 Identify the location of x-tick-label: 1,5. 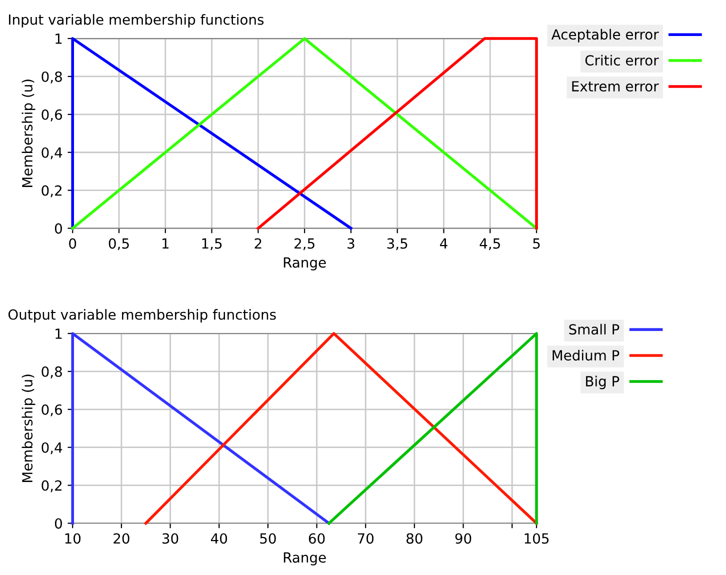
(212, 244).